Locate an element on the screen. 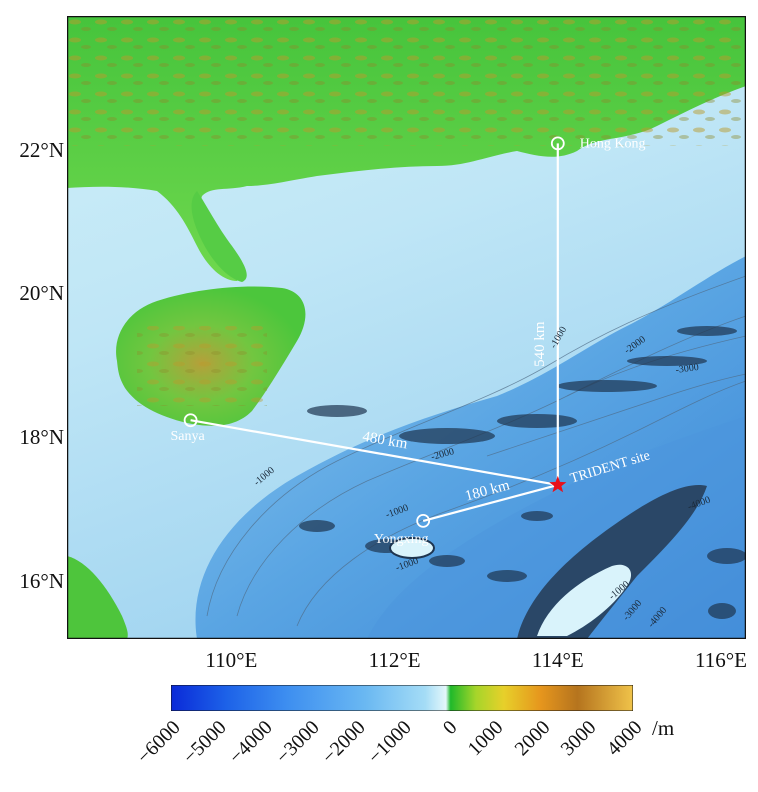 The width and height of the screenshot is (758, 792). colorbar-tick-label: 2000 is located at coordinates (532, 738).